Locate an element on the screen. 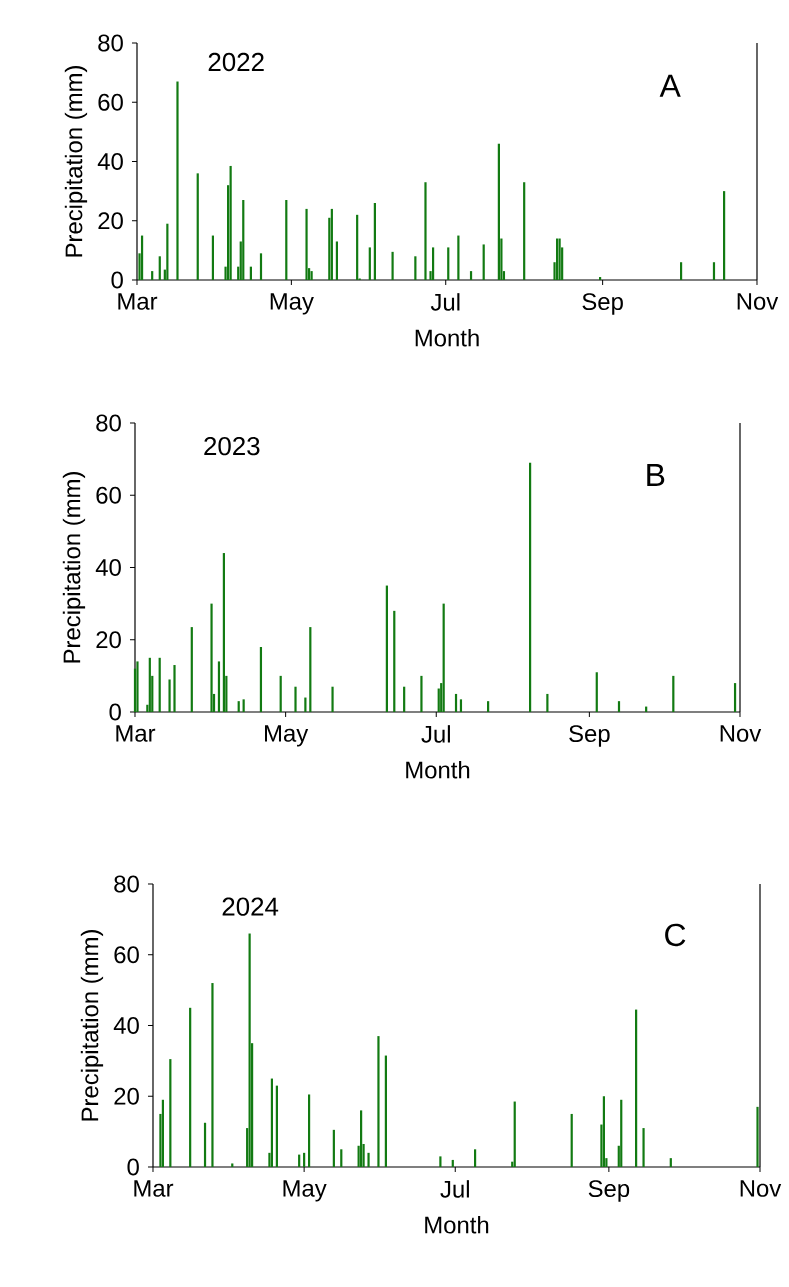  annotation: 2022 is located at coordinates (236, 62).